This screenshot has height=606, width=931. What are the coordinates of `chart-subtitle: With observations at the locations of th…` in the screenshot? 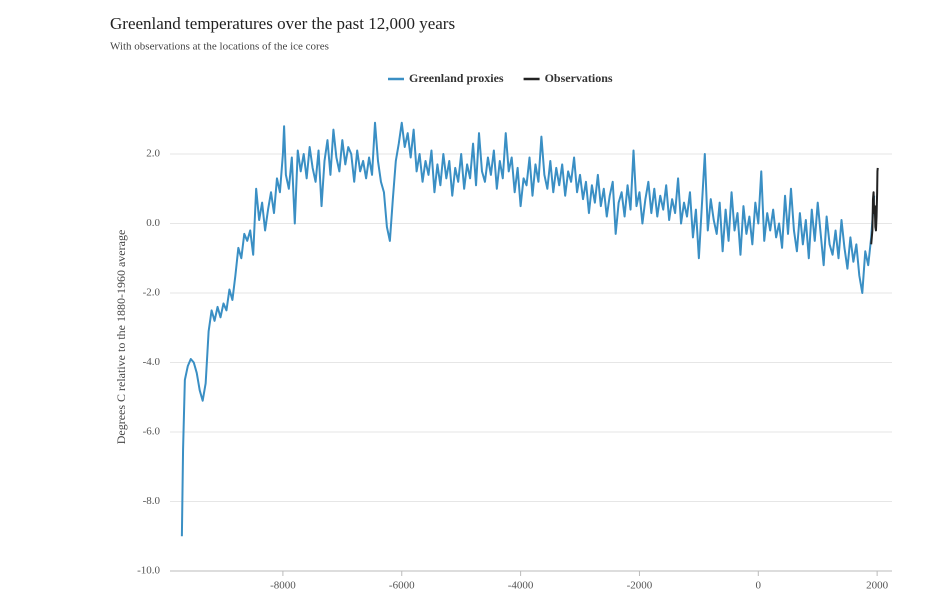 It's located at (219, 47).